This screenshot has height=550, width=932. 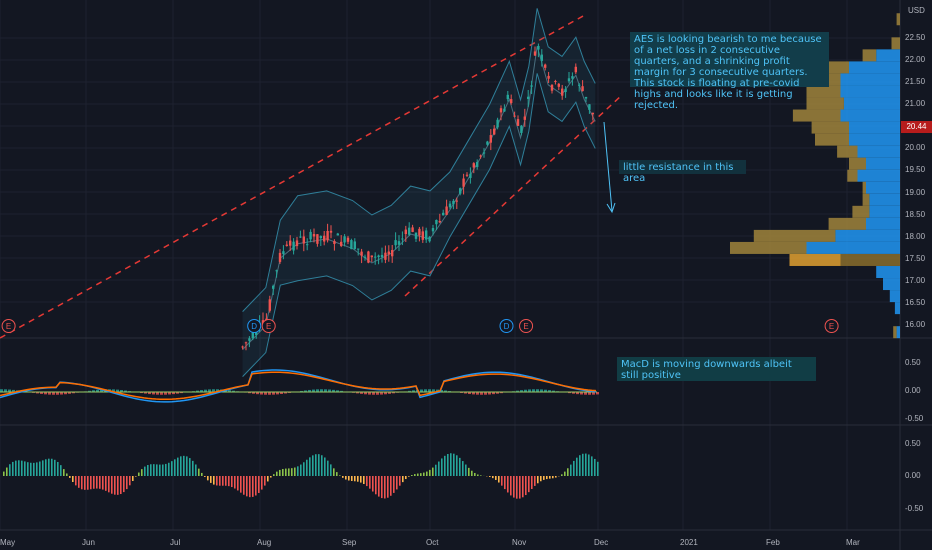 I want to click on event-marker, so click(x=506, y=326).